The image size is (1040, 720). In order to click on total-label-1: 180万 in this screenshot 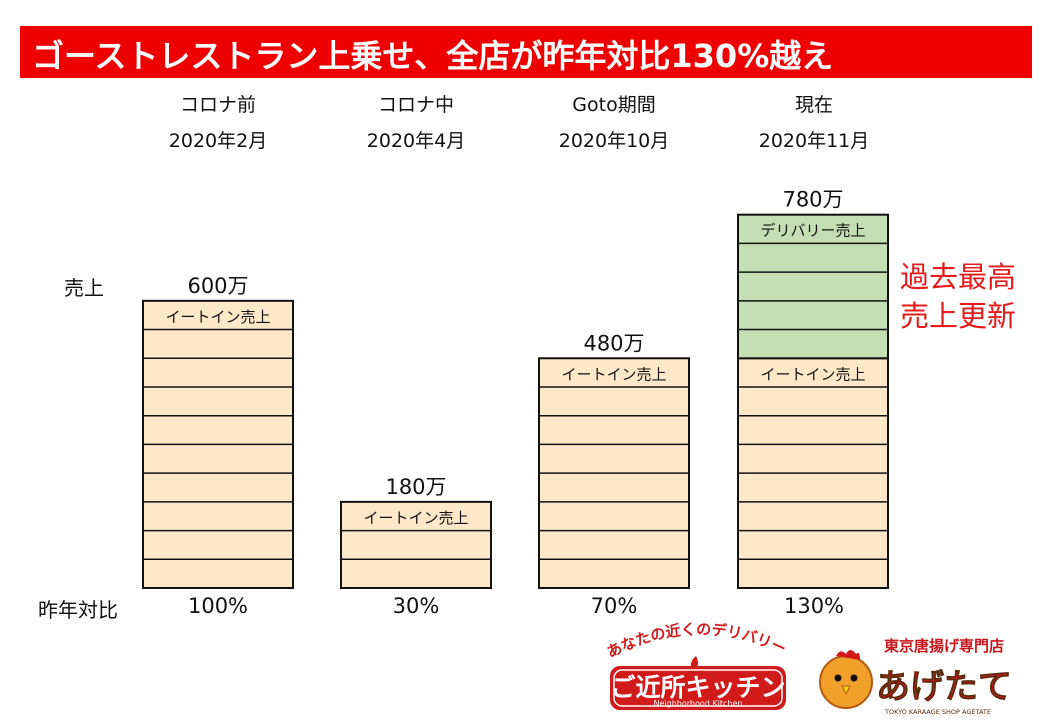, I will do `click(415, 487)`.